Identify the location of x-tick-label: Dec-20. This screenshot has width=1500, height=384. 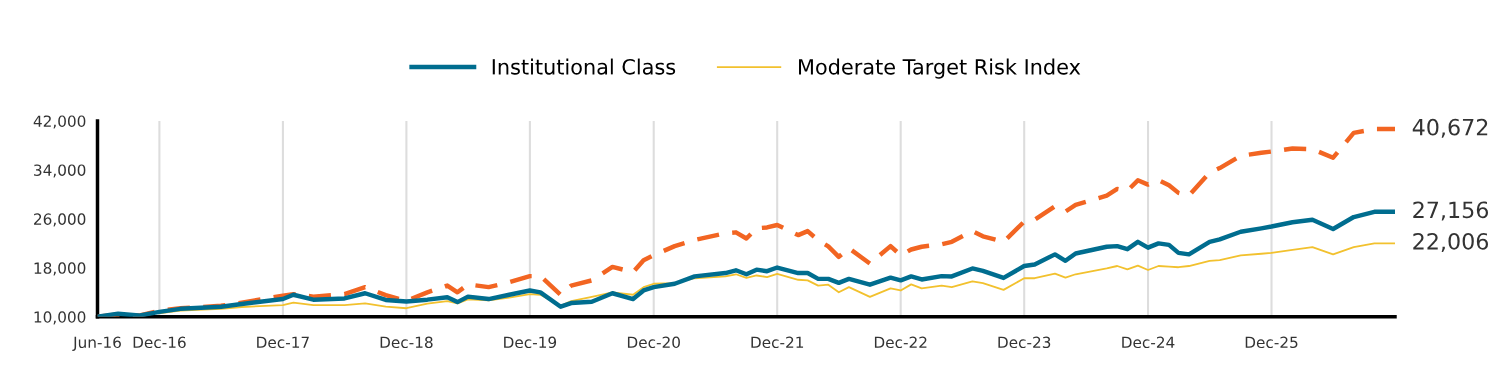
(653, 342).